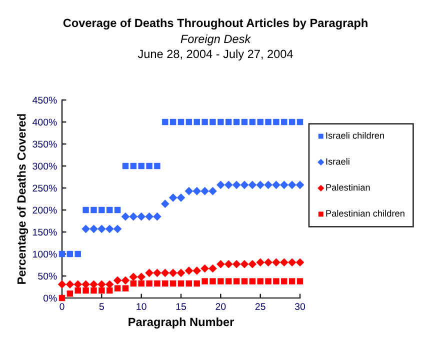 This screenshot has width=431, height=351. Describe the element at coordinates (101, 306) in the screenshot. I see `x-tick-label: 5` at that location.